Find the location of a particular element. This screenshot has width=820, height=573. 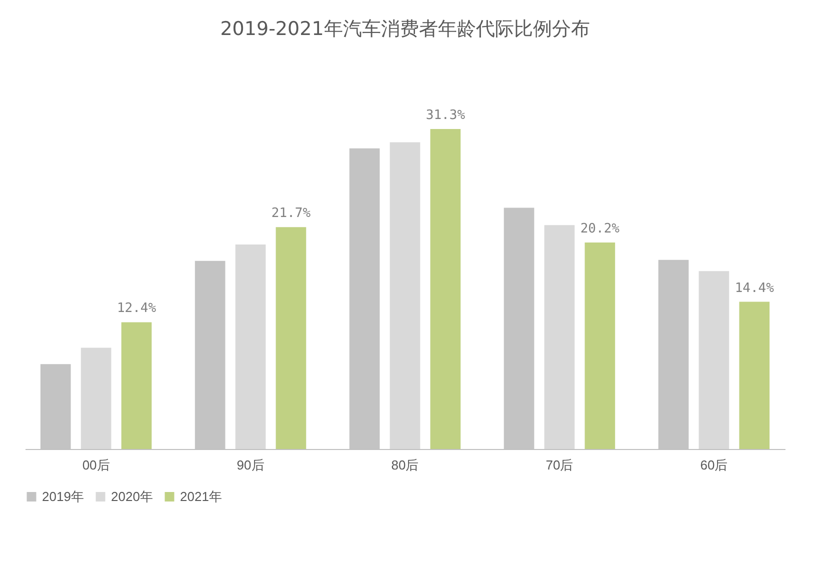

x-tick-label: 60后 is located at coordinates (714, 465).